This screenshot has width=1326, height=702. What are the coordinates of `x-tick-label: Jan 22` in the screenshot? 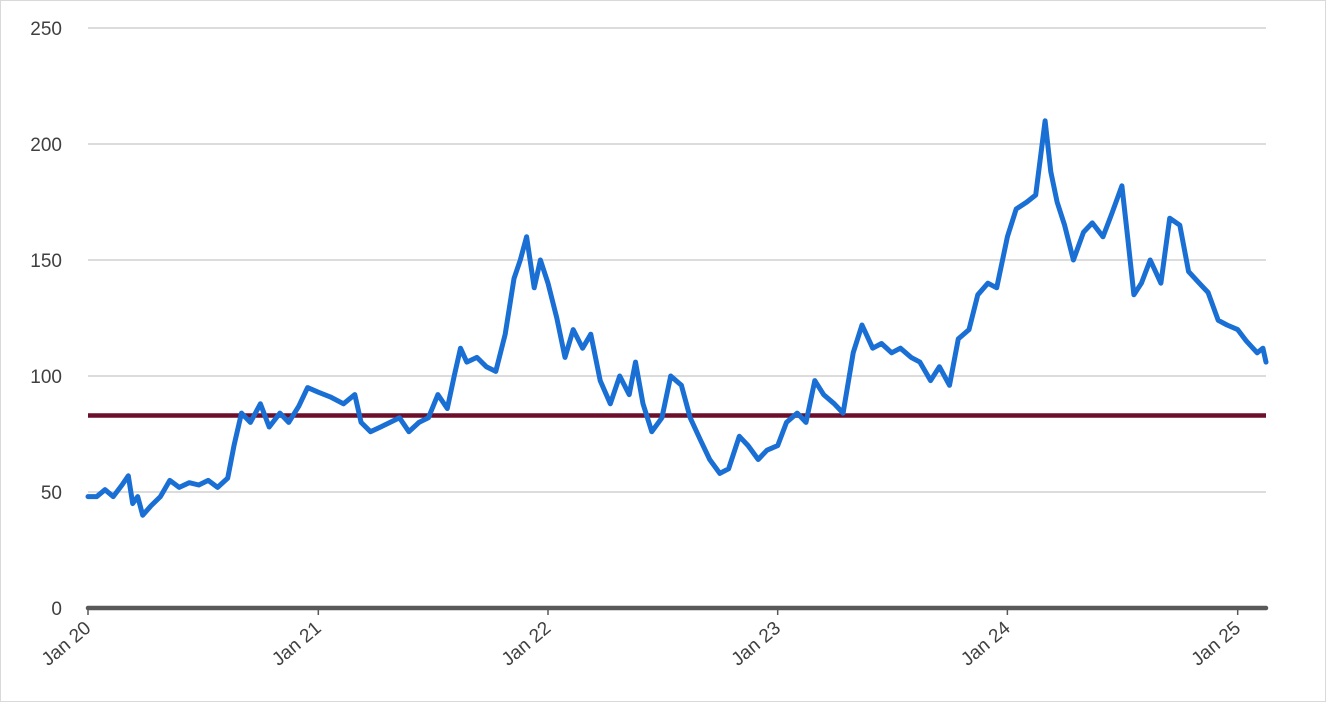 It's located at (526, 644).